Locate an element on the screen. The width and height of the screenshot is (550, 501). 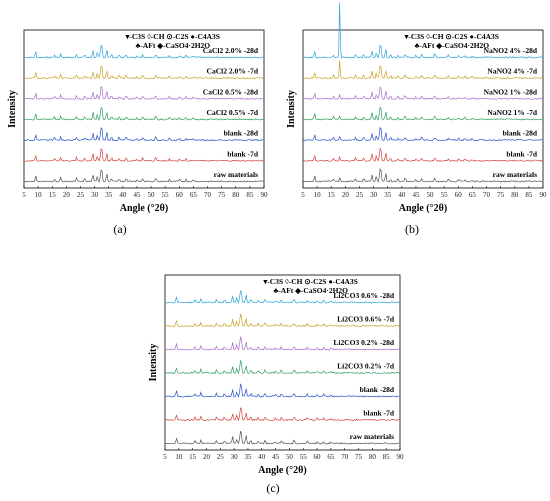
series-label: NaNO2 1% -28d is located at coordinates (511, 91).